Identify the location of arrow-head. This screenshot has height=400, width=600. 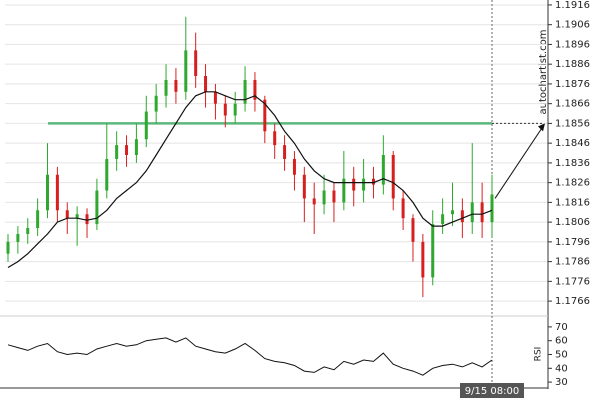
(541, 127).